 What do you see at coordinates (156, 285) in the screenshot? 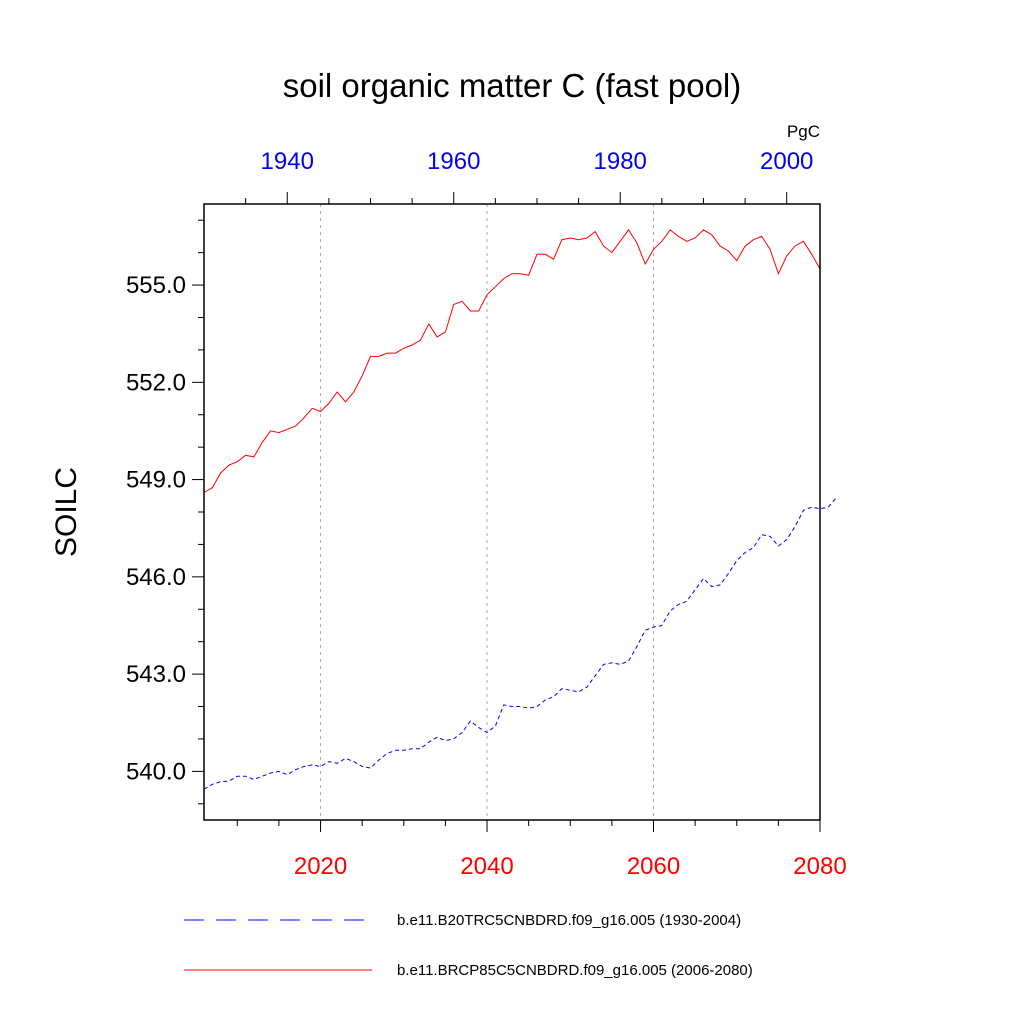
I see `y-tick-label-555: 555.0` at bounding box center [156, 285].